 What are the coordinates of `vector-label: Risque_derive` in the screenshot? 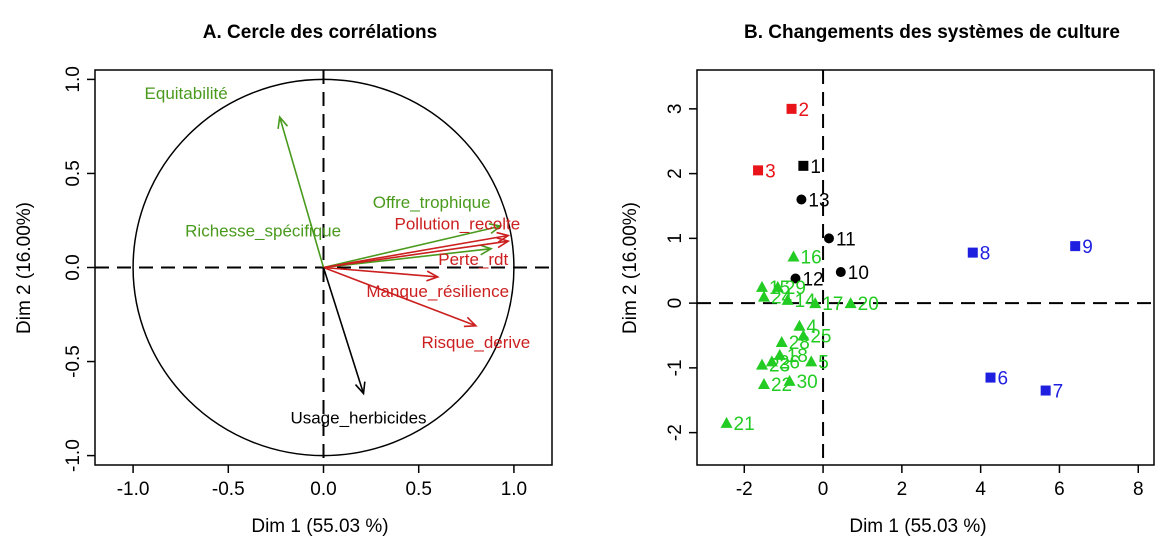 It's located at (475, 342).